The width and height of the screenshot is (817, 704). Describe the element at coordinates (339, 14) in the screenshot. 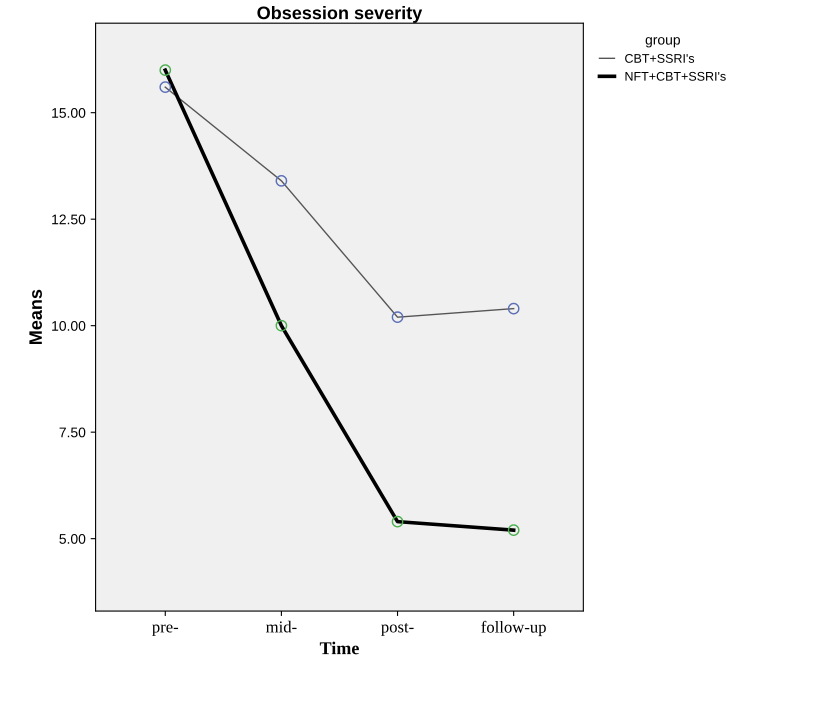

I see `chart-title: Obsession severity` at that location.